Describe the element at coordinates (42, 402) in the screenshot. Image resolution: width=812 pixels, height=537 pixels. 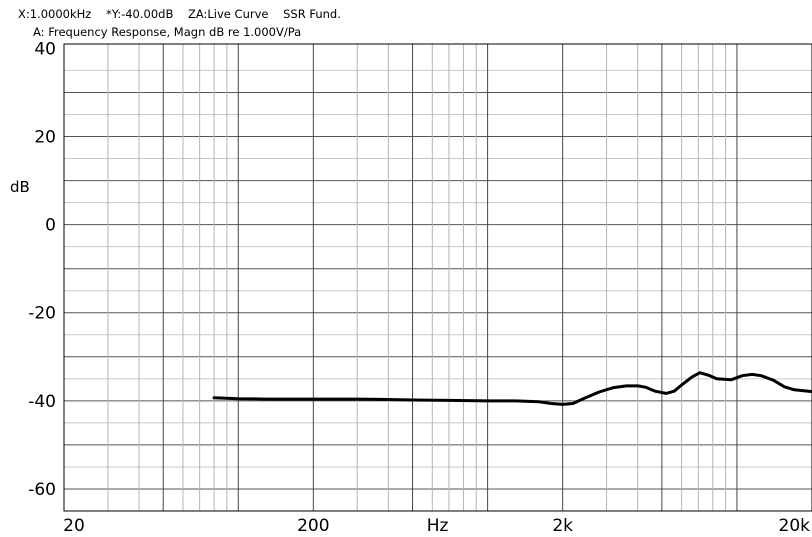
I see `y-tick-label: -40` at that location.